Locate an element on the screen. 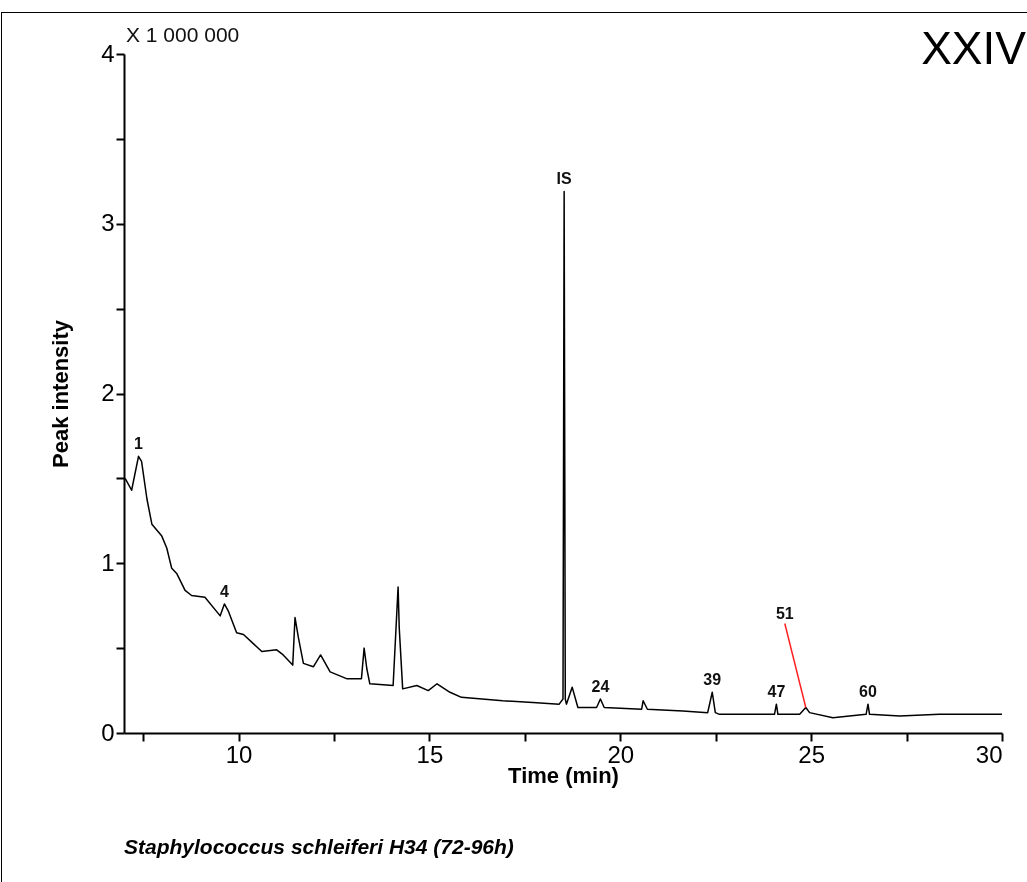 The height and width of the screenshot is (882, 1027). x-tick-label: 25 is located at coordinates (811, 754).